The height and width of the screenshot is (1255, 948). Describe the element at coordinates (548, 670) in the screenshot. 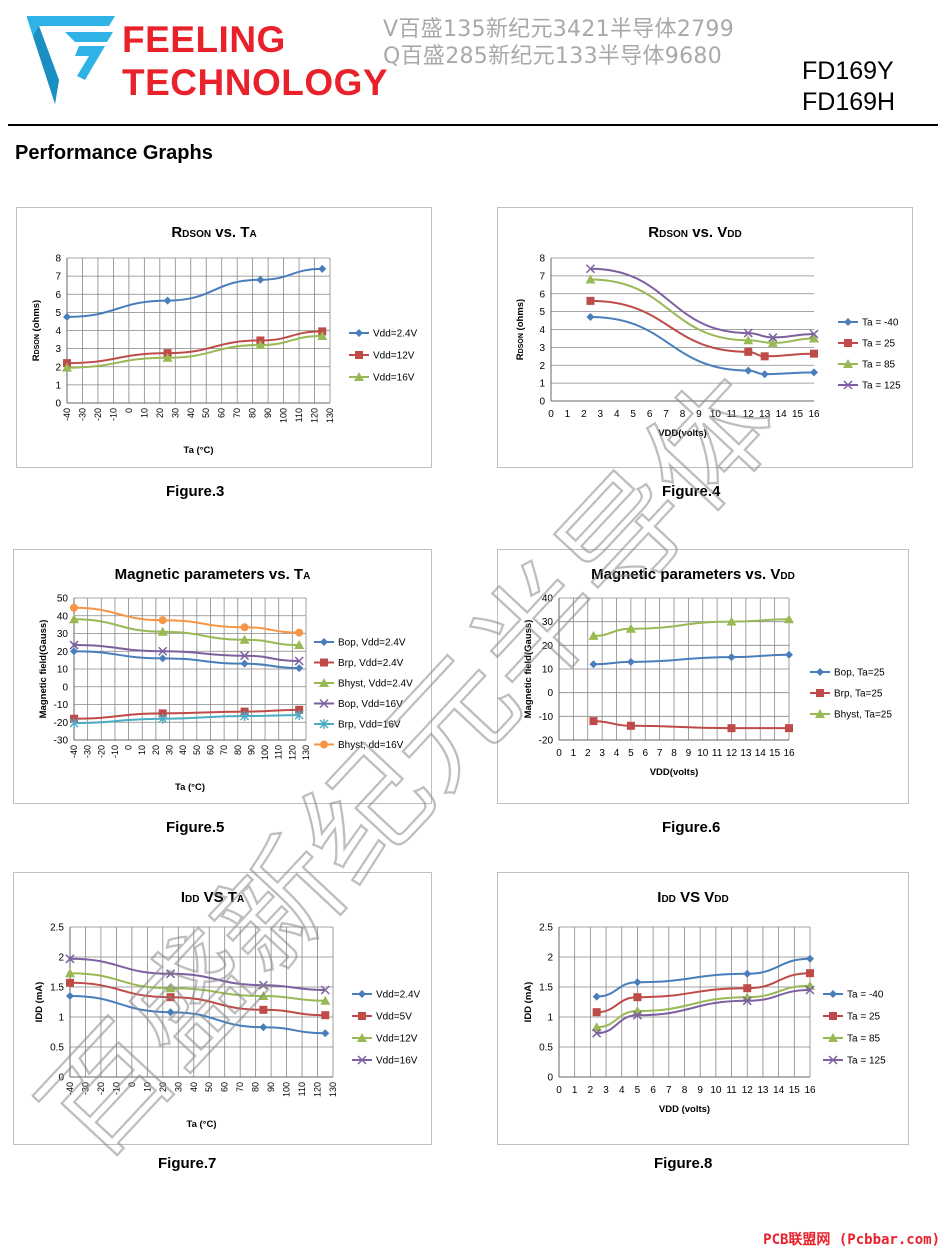

I see `y-tick-label: 10` at that location.